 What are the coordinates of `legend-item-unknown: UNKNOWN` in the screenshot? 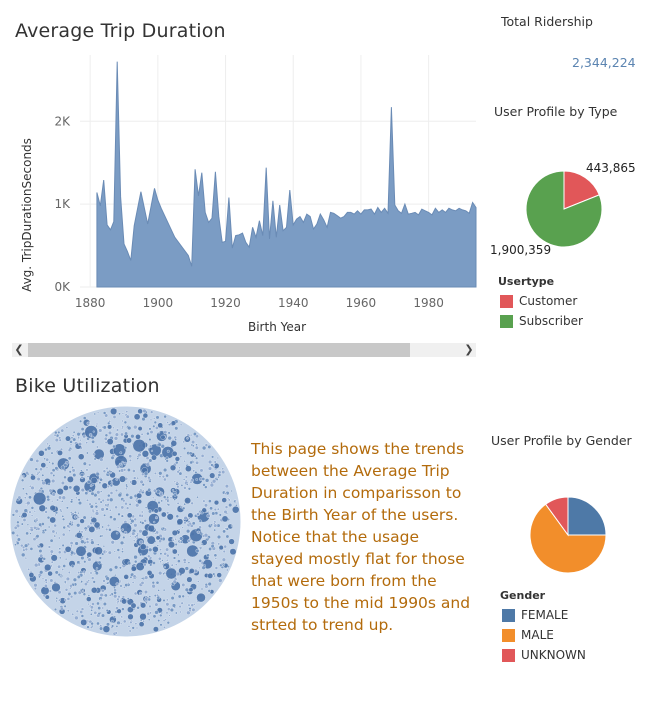 It's located at (544, 655).